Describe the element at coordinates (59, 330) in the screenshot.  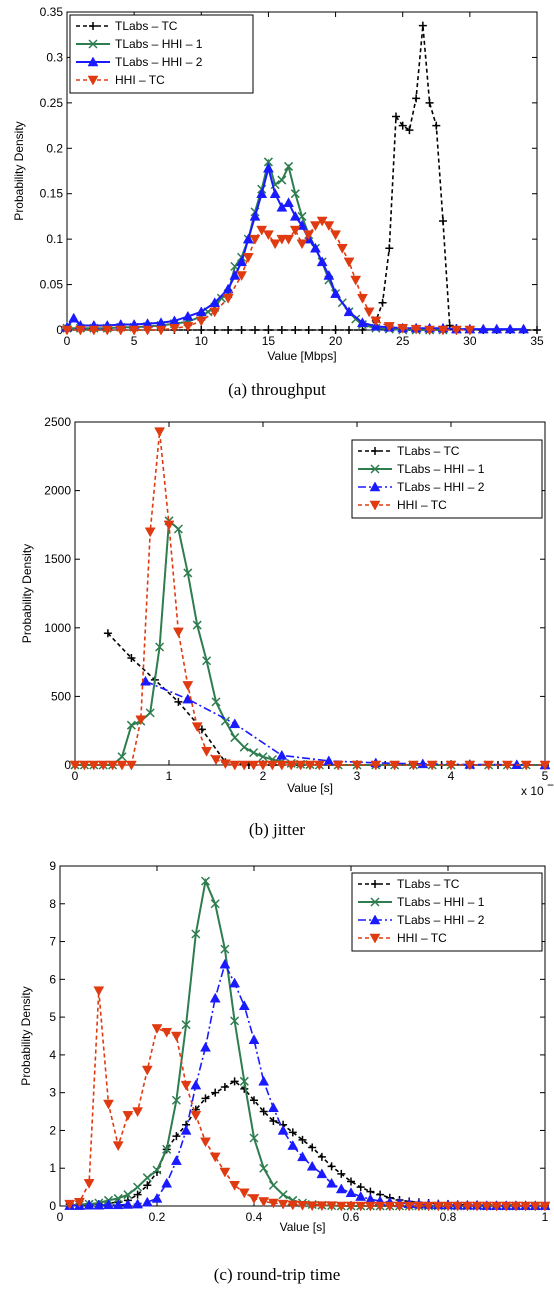
I see `y-tick-label: 0` at that location.